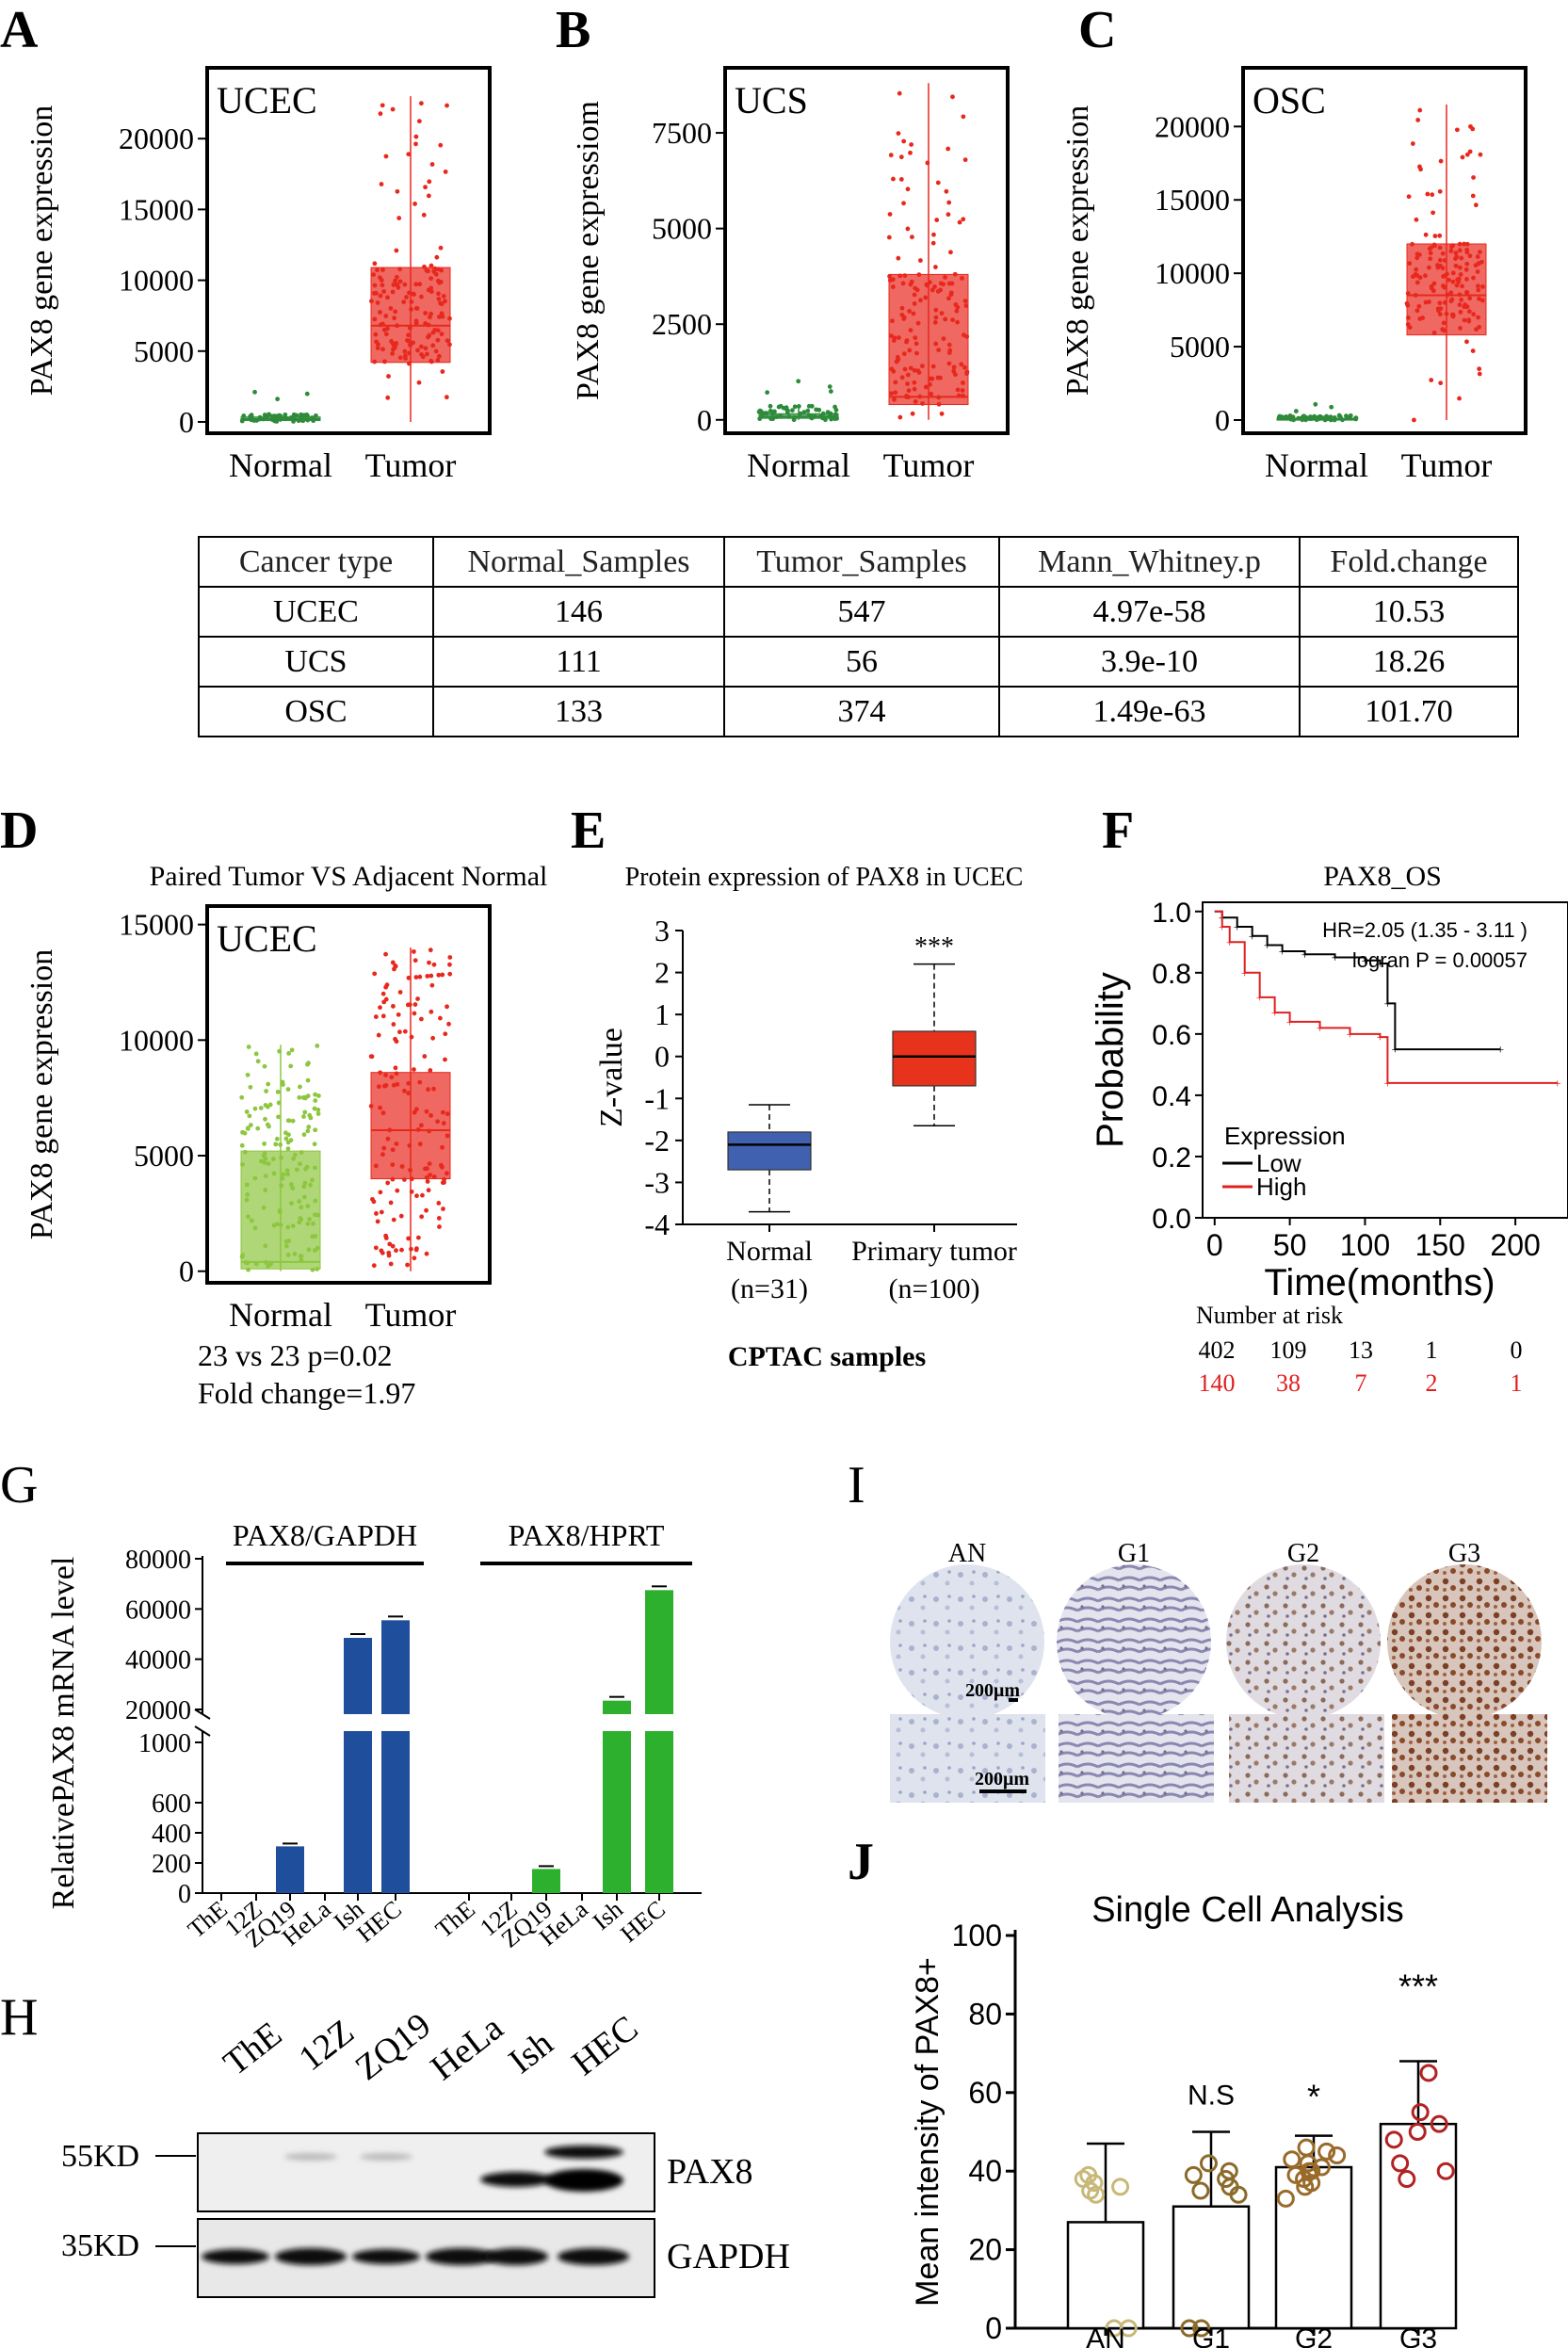 This screenshot has height=2348, width=1568. I want to click on table-row: UCS 111 56 3.9e-10 18.26, so click(858, 662).